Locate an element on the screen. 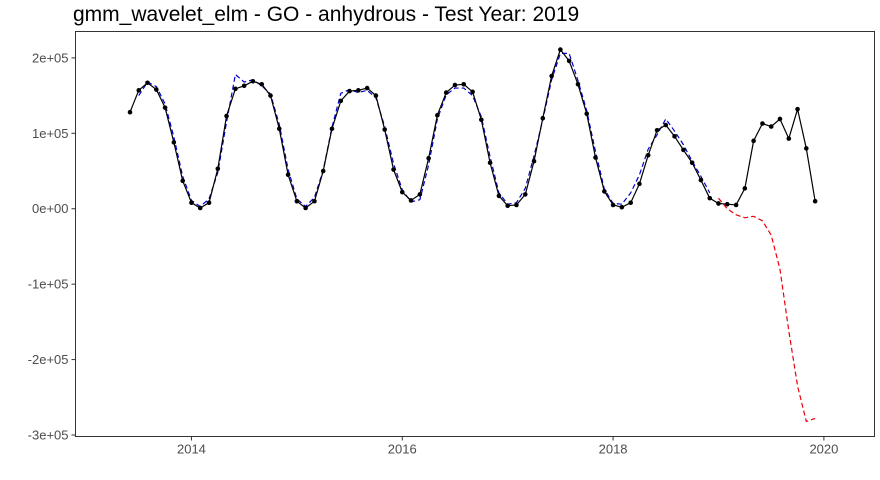  y-tick-label: -3e+05 is located at coordinates (48, 434).